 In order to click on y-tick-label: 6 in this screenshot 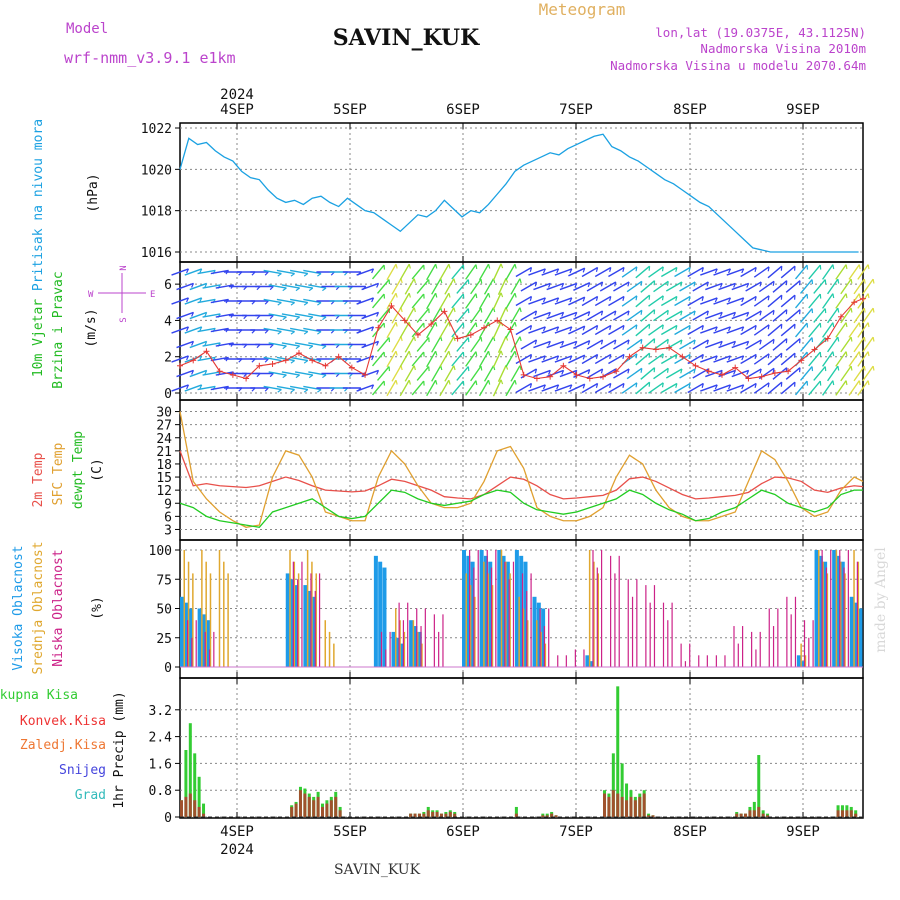, I will do `click(168, 517)`.